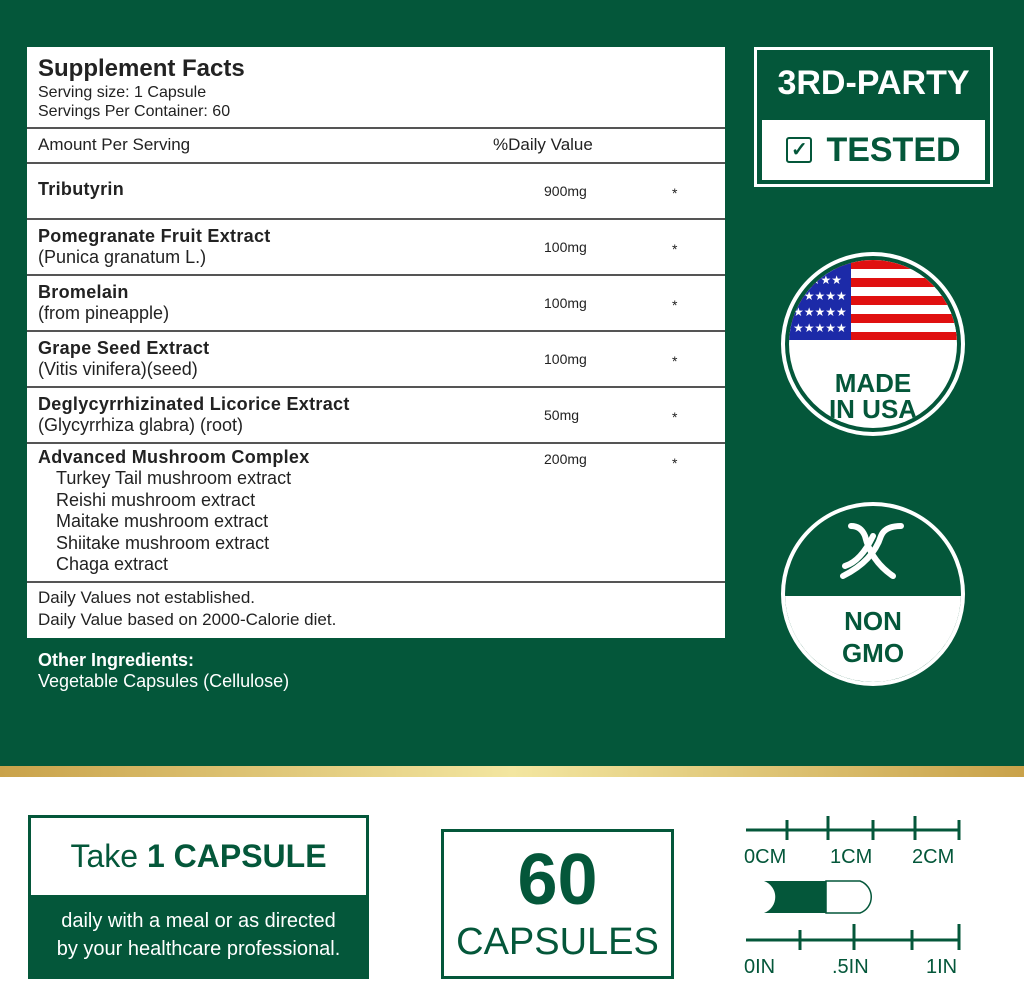 This screenshot has width=1024, height=981. What do you see at coordinates (799, 150) in the screenshot?
I see `checkbox-icon: ✓` at bounding box center [799, 150].